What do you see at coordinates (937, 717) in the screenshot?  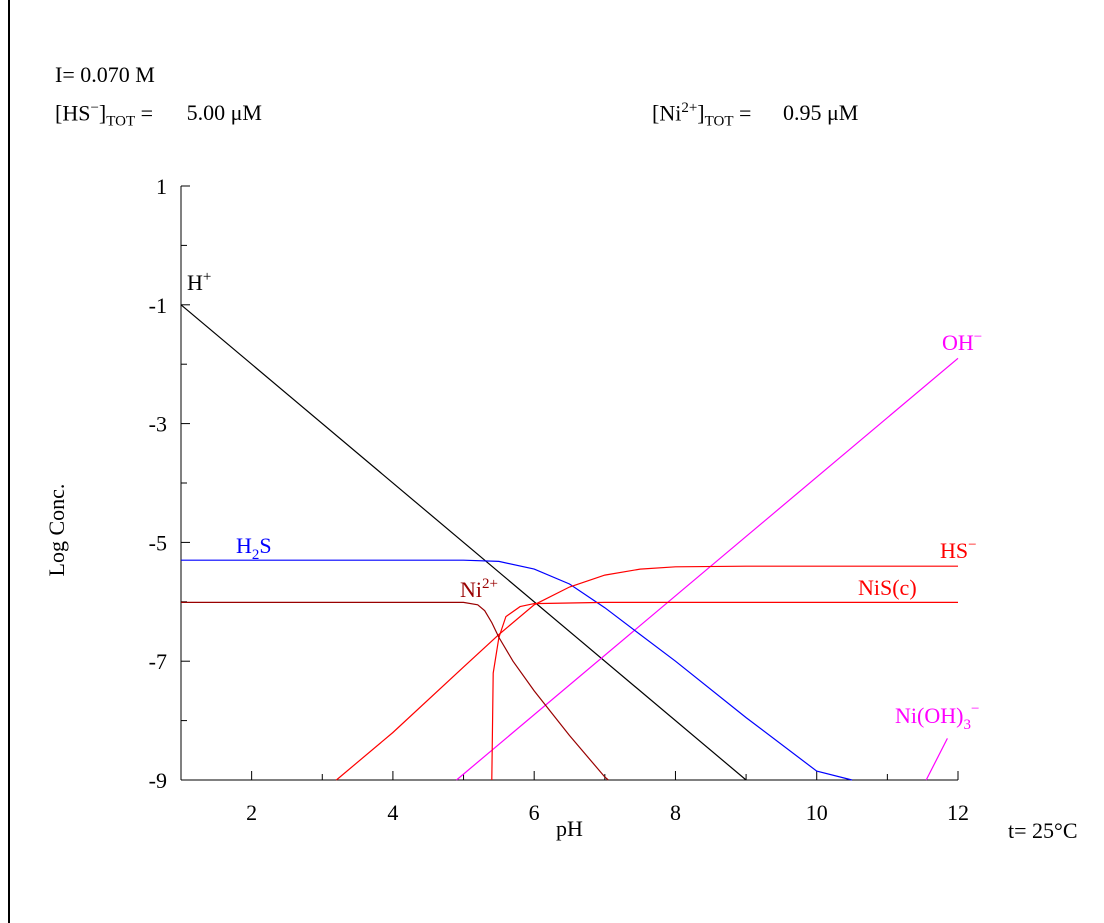 I see `series-label-ni-oh-3: Ni(OH)3−` at bounding box center [937, 717].